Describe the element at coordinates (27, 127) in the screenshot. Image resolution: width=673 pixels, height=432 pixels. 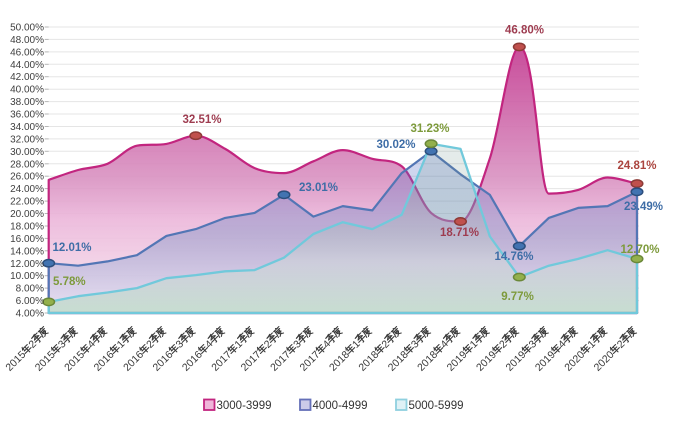
I see `svg-text: 34.00%` at that location.